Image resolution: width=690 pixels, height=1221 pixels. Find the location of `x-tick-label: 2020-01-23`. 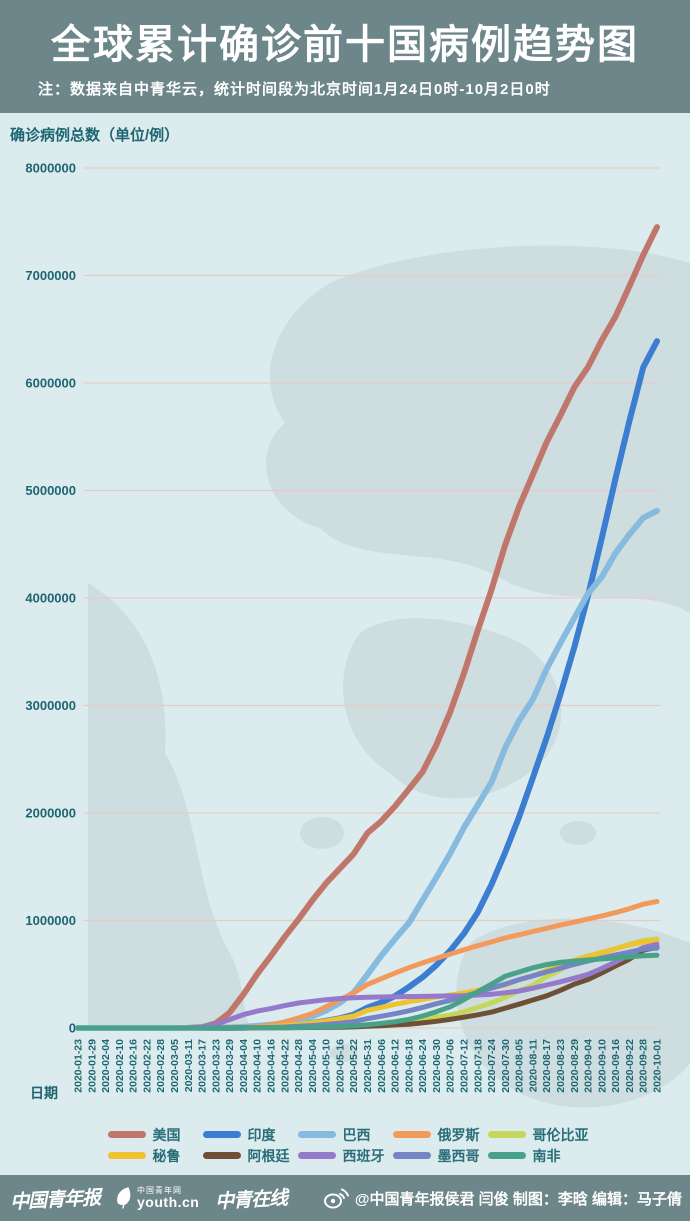

x-tick-label: 2020-01-23 is located at coordinates (79, 1066).